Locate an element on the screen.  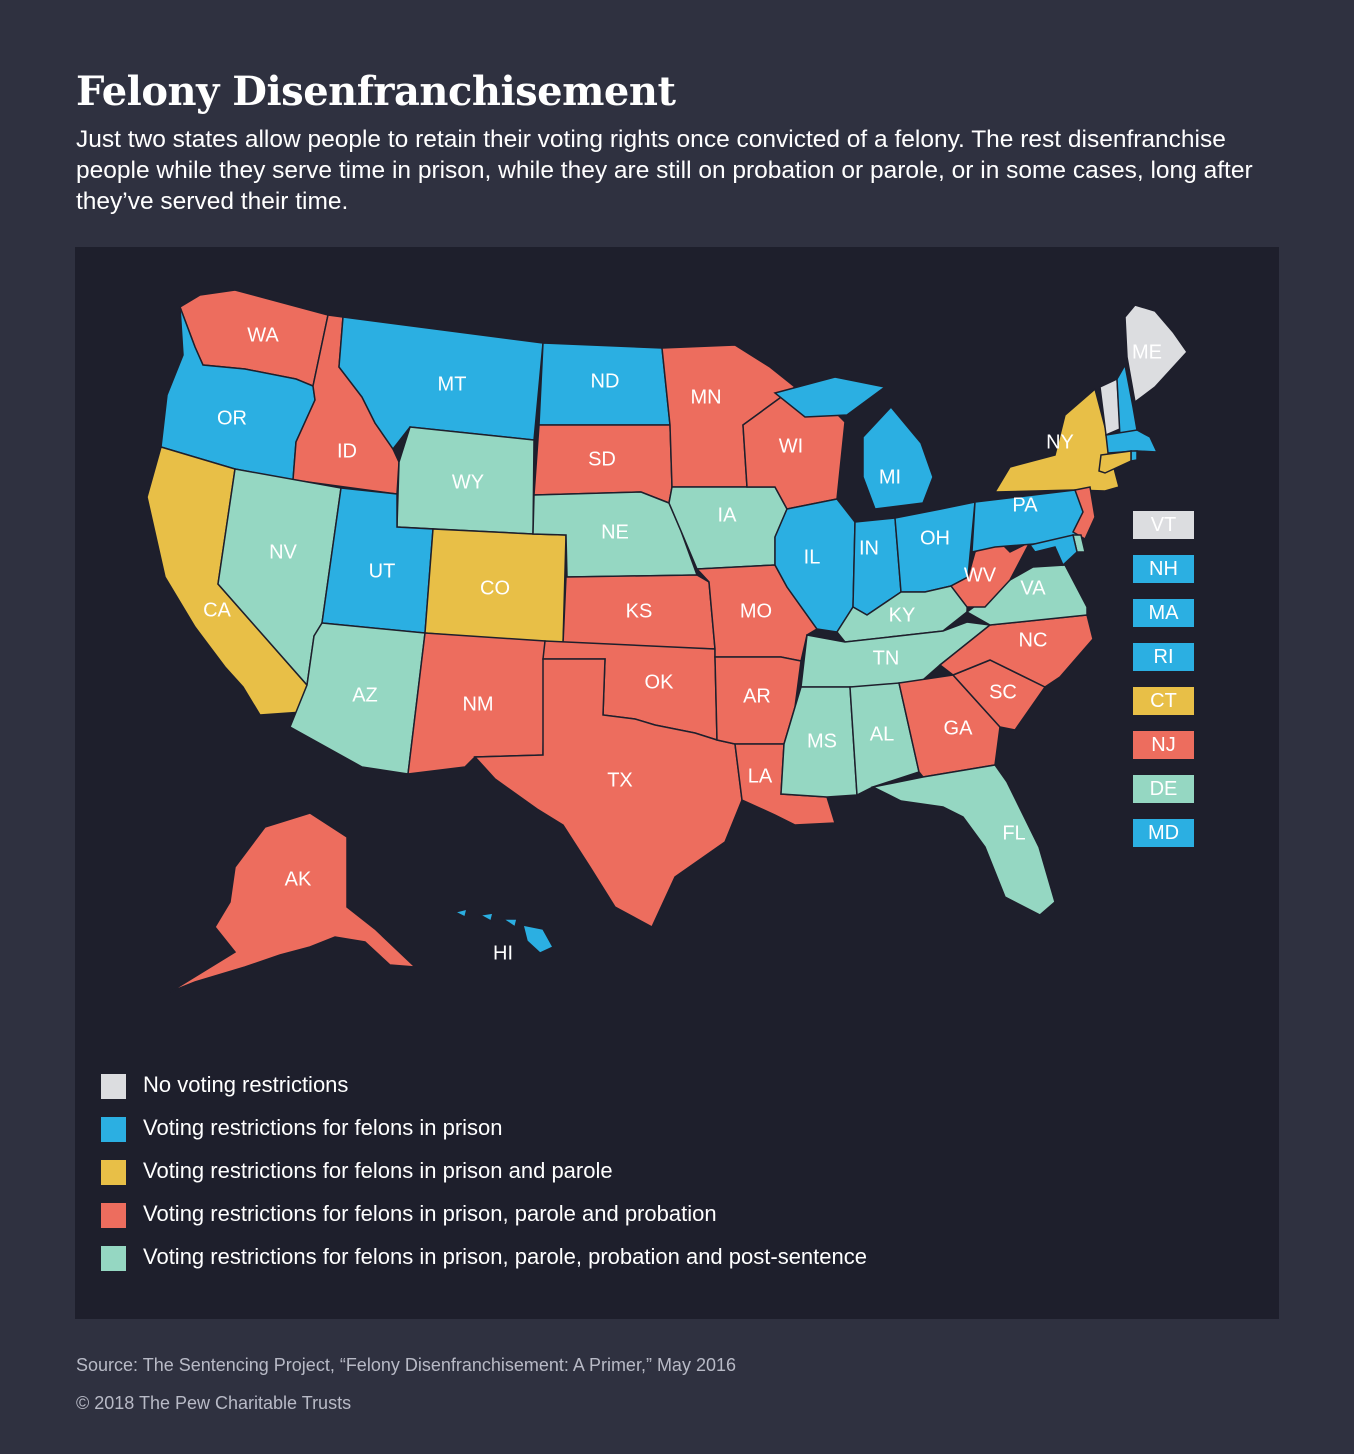
state-label-sd: SD is located at coordinates (602, 459).